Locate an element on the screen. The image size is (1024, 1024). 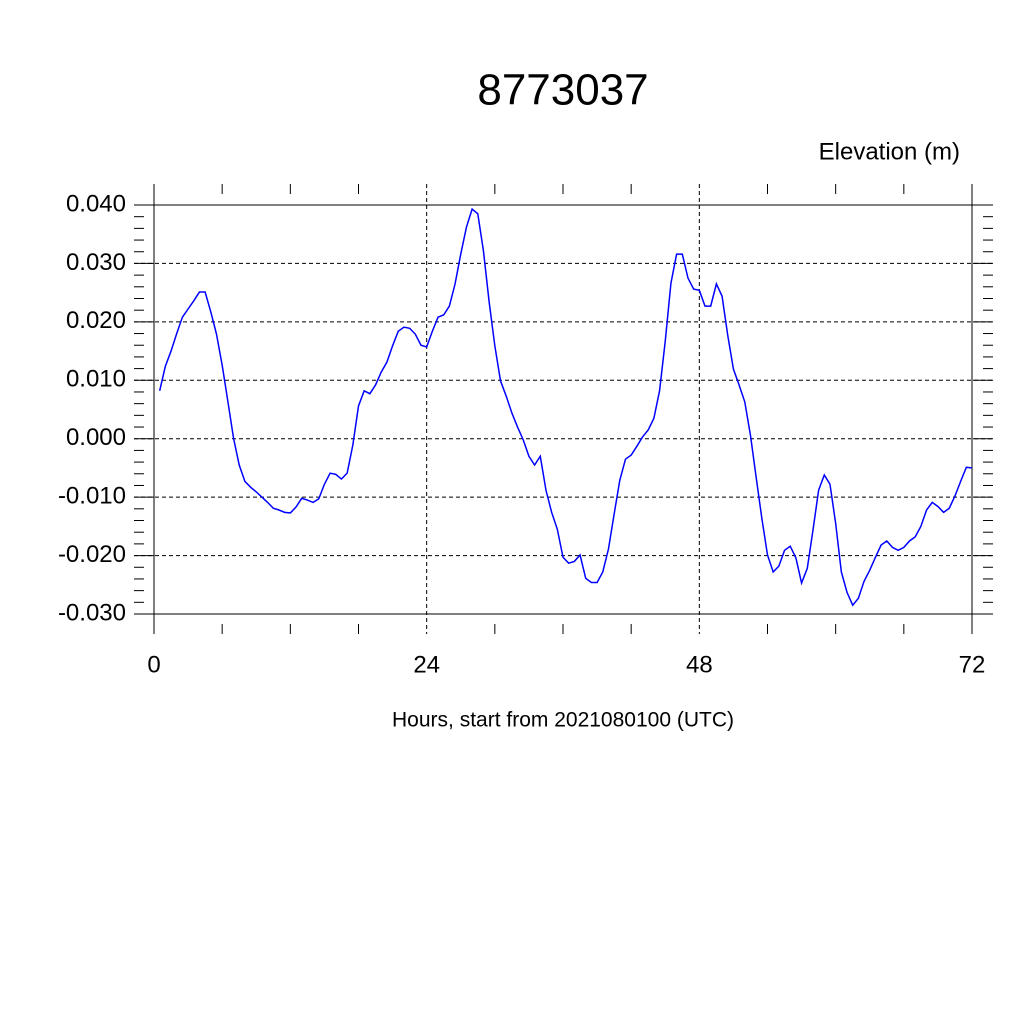
y-tick-label: 0.040 is located at coordinates (96, 203).